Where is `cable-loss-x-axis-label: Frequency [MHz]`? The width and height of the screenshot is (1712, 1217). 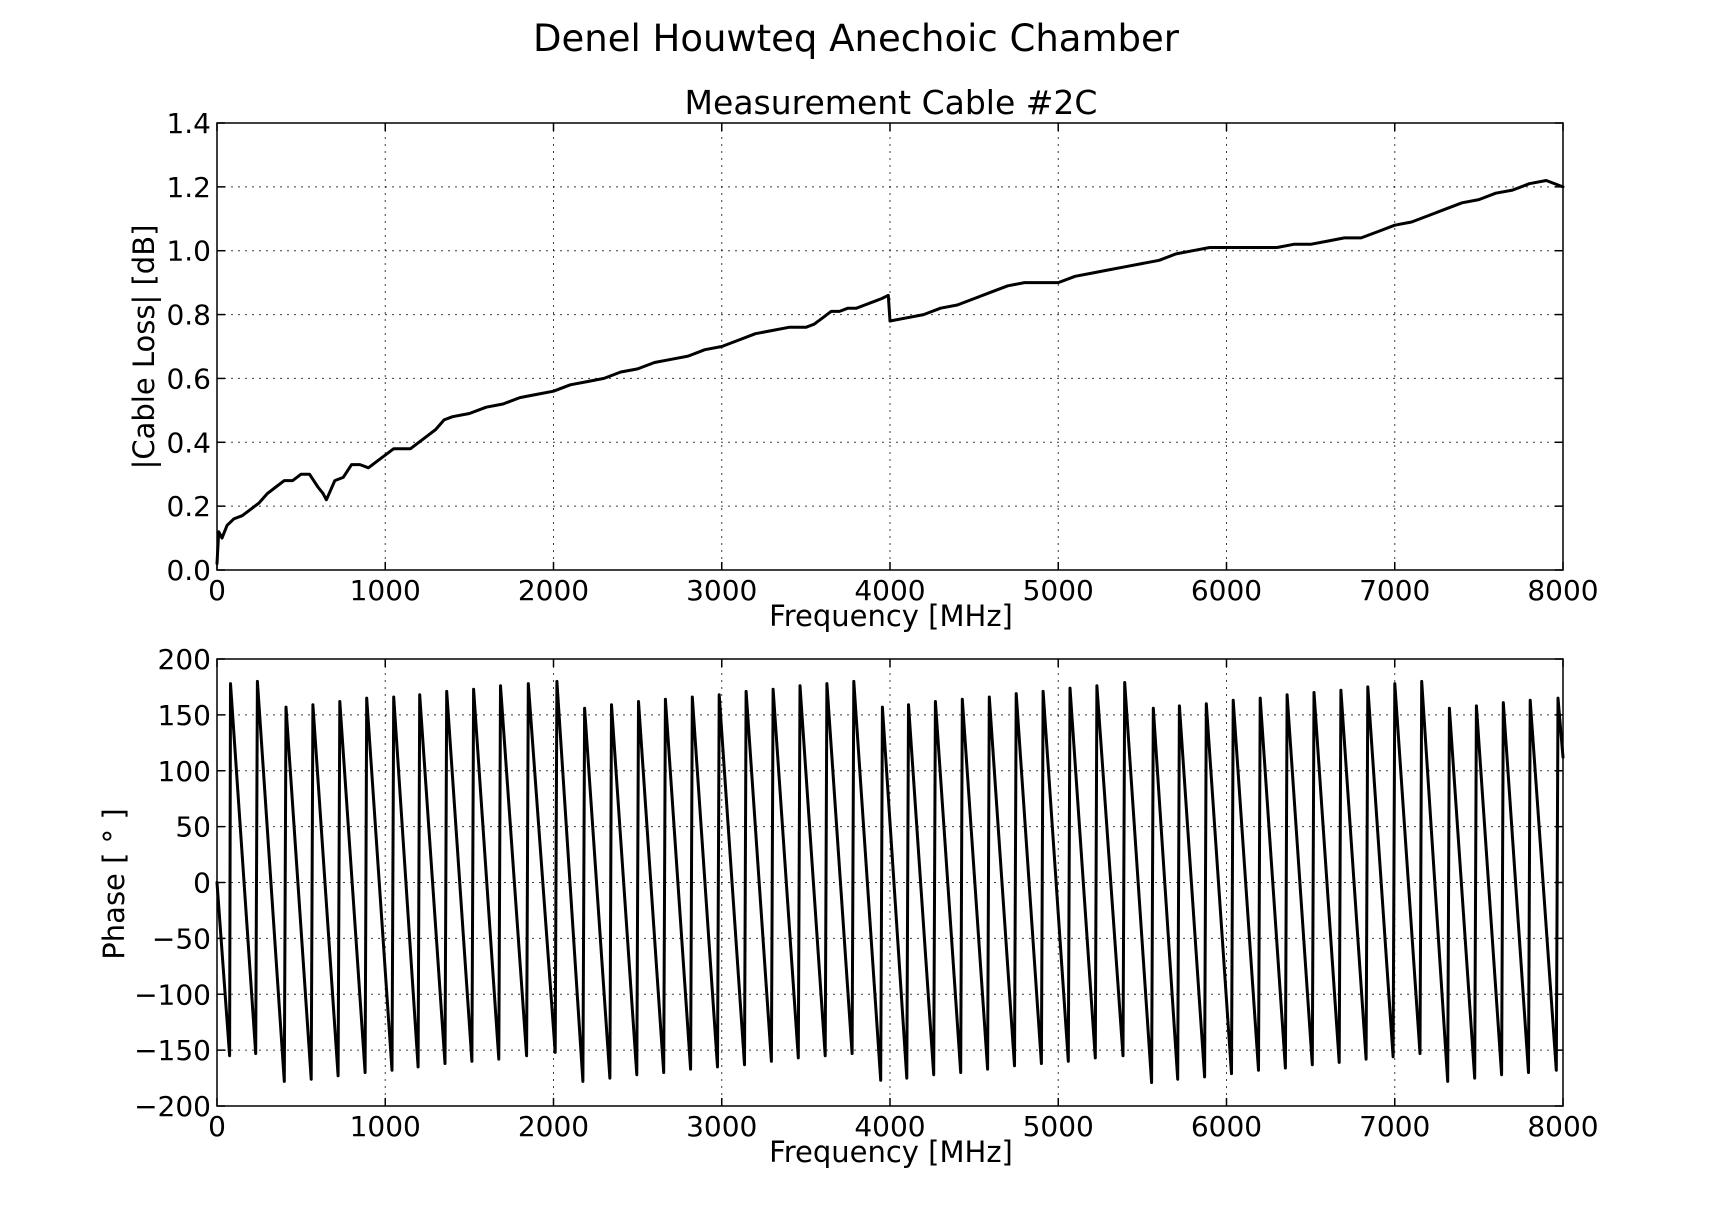 cable-loss-x-axis-label: Frequency [MHz] is located at coordinates (891, 616).